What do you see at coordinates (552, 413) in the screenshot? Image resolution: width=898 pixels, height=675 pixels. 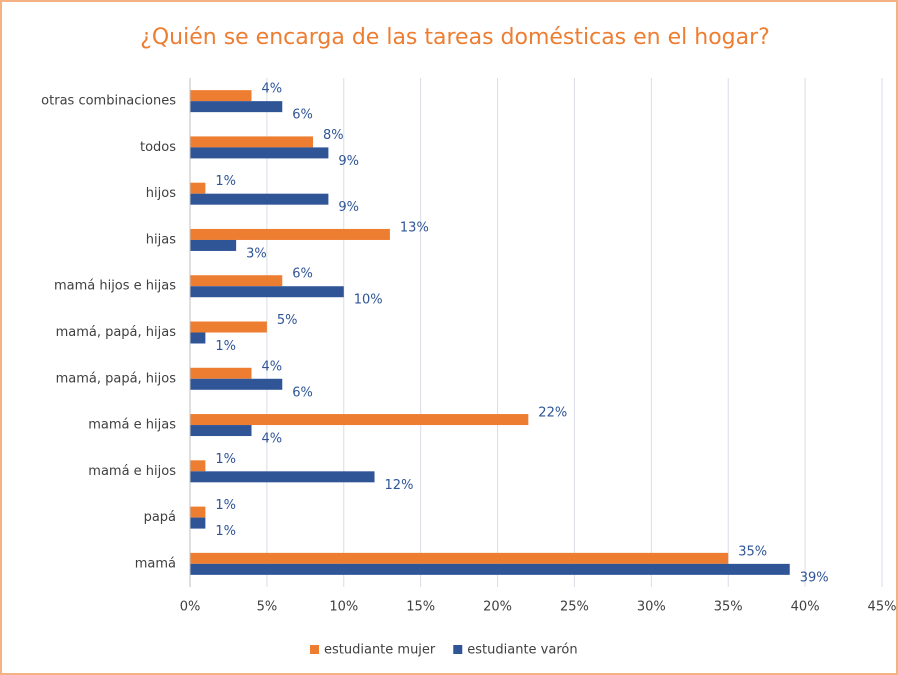 I see `data-label: 22%` at bounding box center [552, 413].